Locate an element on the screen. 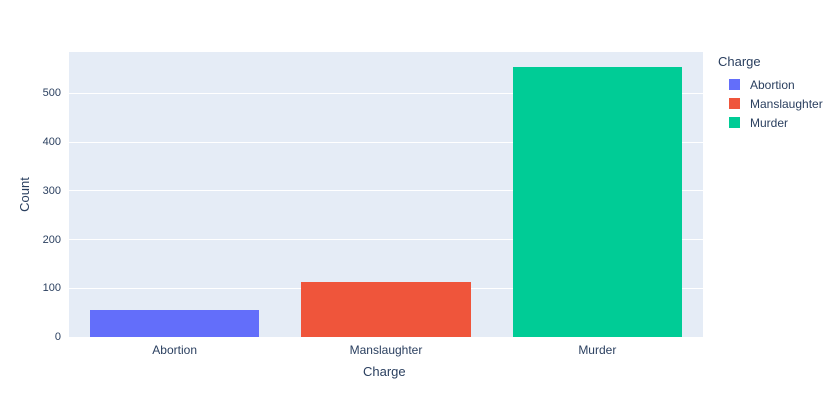 The width and height of the screenshot is (840, 409). legend-item-manslaughter: Manslaughter is located at coordinates (769, 103).